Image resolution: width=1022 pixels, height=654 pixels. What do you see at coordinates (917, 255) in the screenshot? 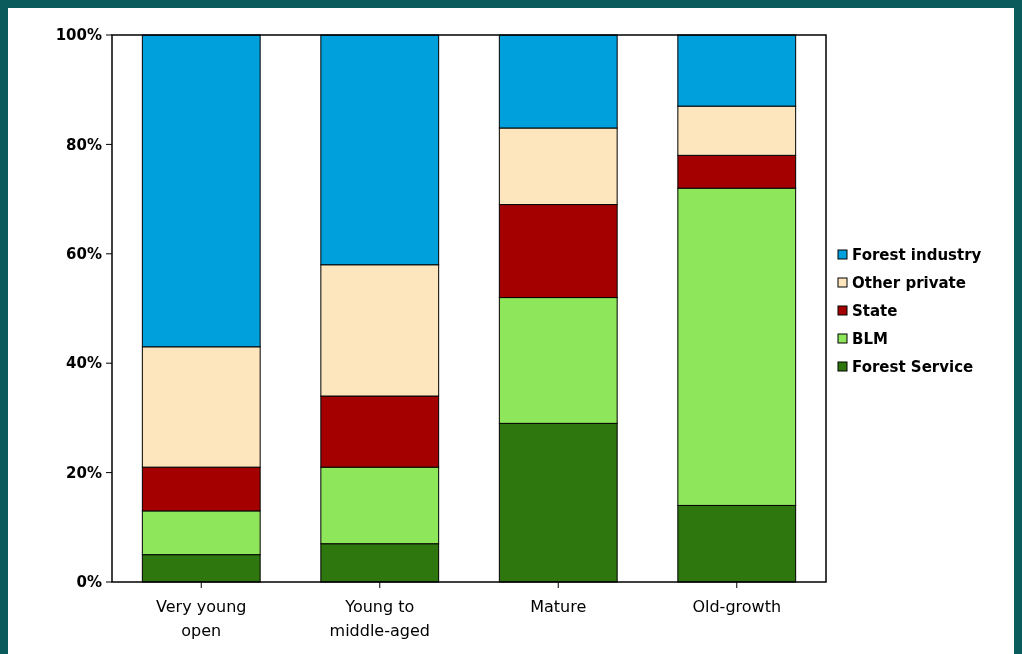
I see `legend-label: Forest industry` at bounding box center [917, 255].